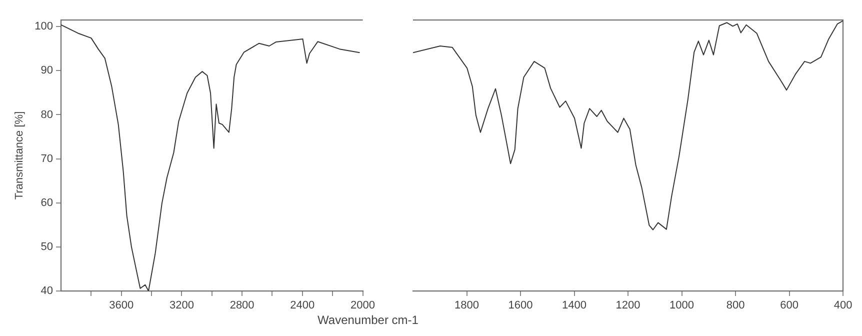 Image resolution: width=862 pixels, height=336 pixels. What do you see at coordinates (181, 306) in the screenshot?
I see `x-tick-label: 3200` at bounding box center [181, 306].